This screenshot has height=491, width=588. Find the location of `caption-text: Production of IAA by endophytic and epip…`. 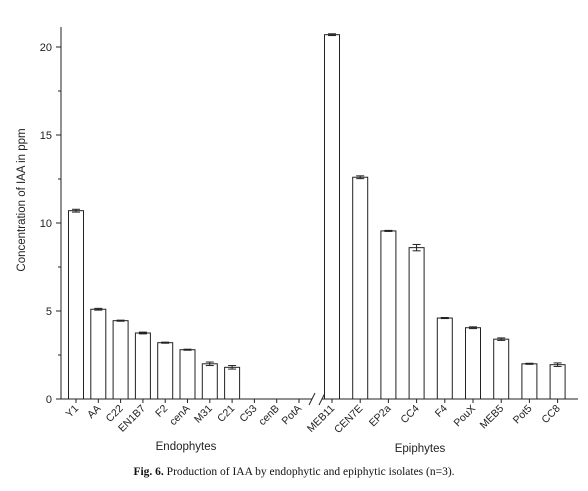

caption-text: Production of IAA by endophytic and epip… is located at coordinates (309, 472).